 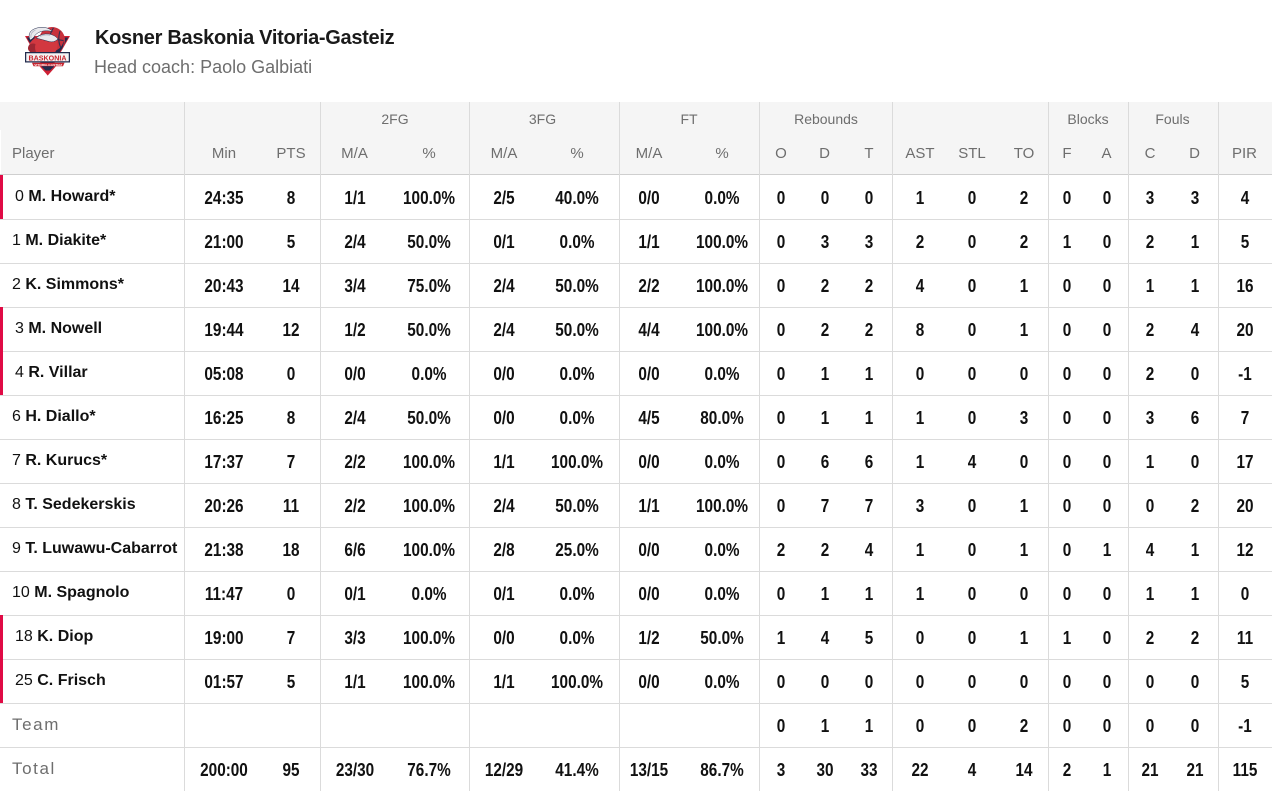 What do you see at coordinates (48, 65) in the screenshot?
I see `svg-text: VITORIA-GASTEIZ` at bounding box center [48, 65].